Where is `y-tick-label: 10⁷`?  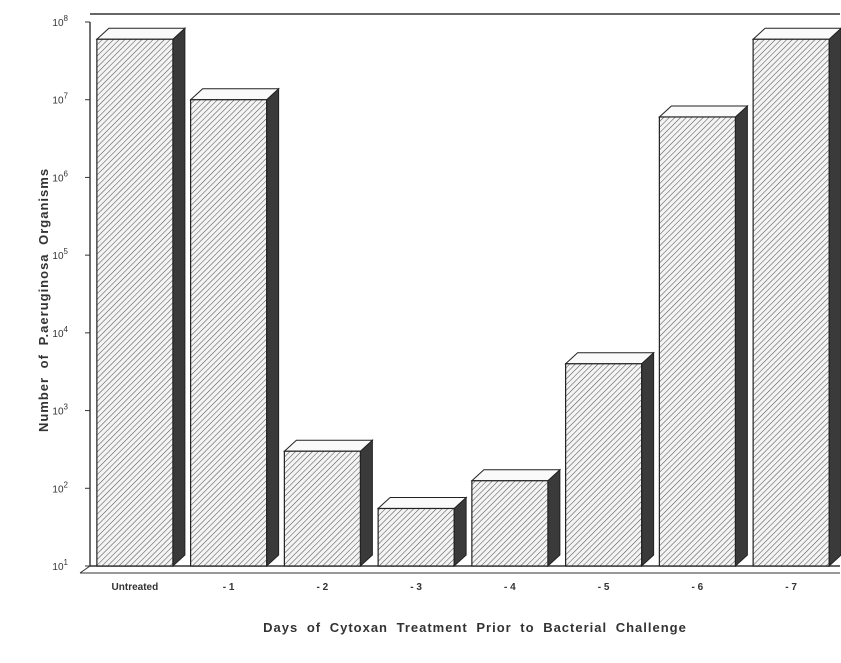 y-tick-label: 10⁷ is located at coordinates (60, 99).